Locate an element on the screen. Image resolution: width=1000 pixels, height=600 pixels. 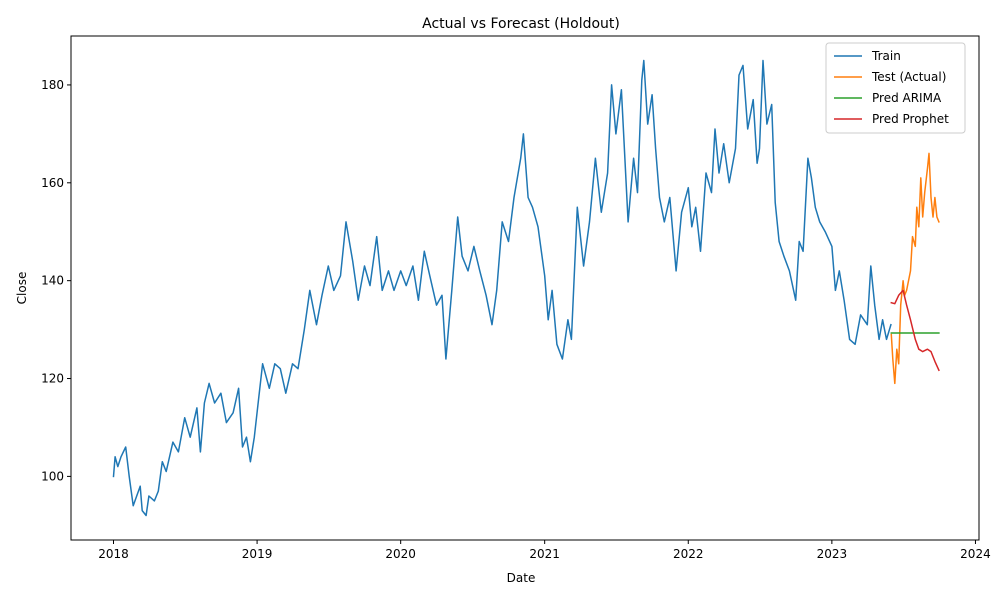
y-tick-label: 160 is located at coordinates (52, 183).